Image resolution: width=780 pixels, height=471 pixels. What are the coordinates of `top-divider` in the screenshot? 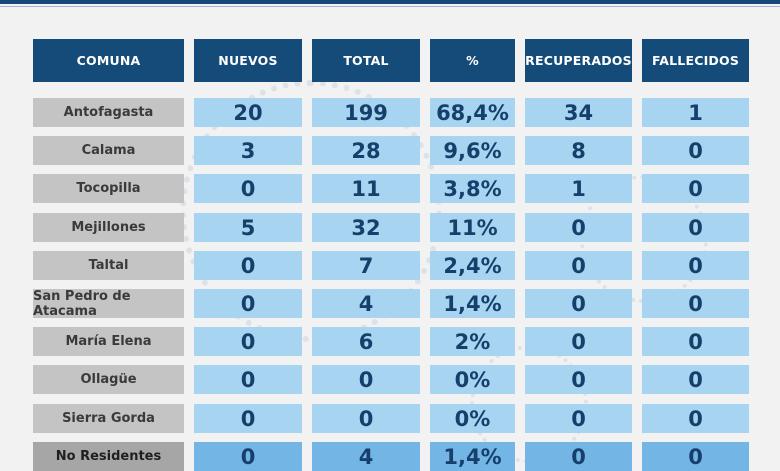 It's located at (390, 6).